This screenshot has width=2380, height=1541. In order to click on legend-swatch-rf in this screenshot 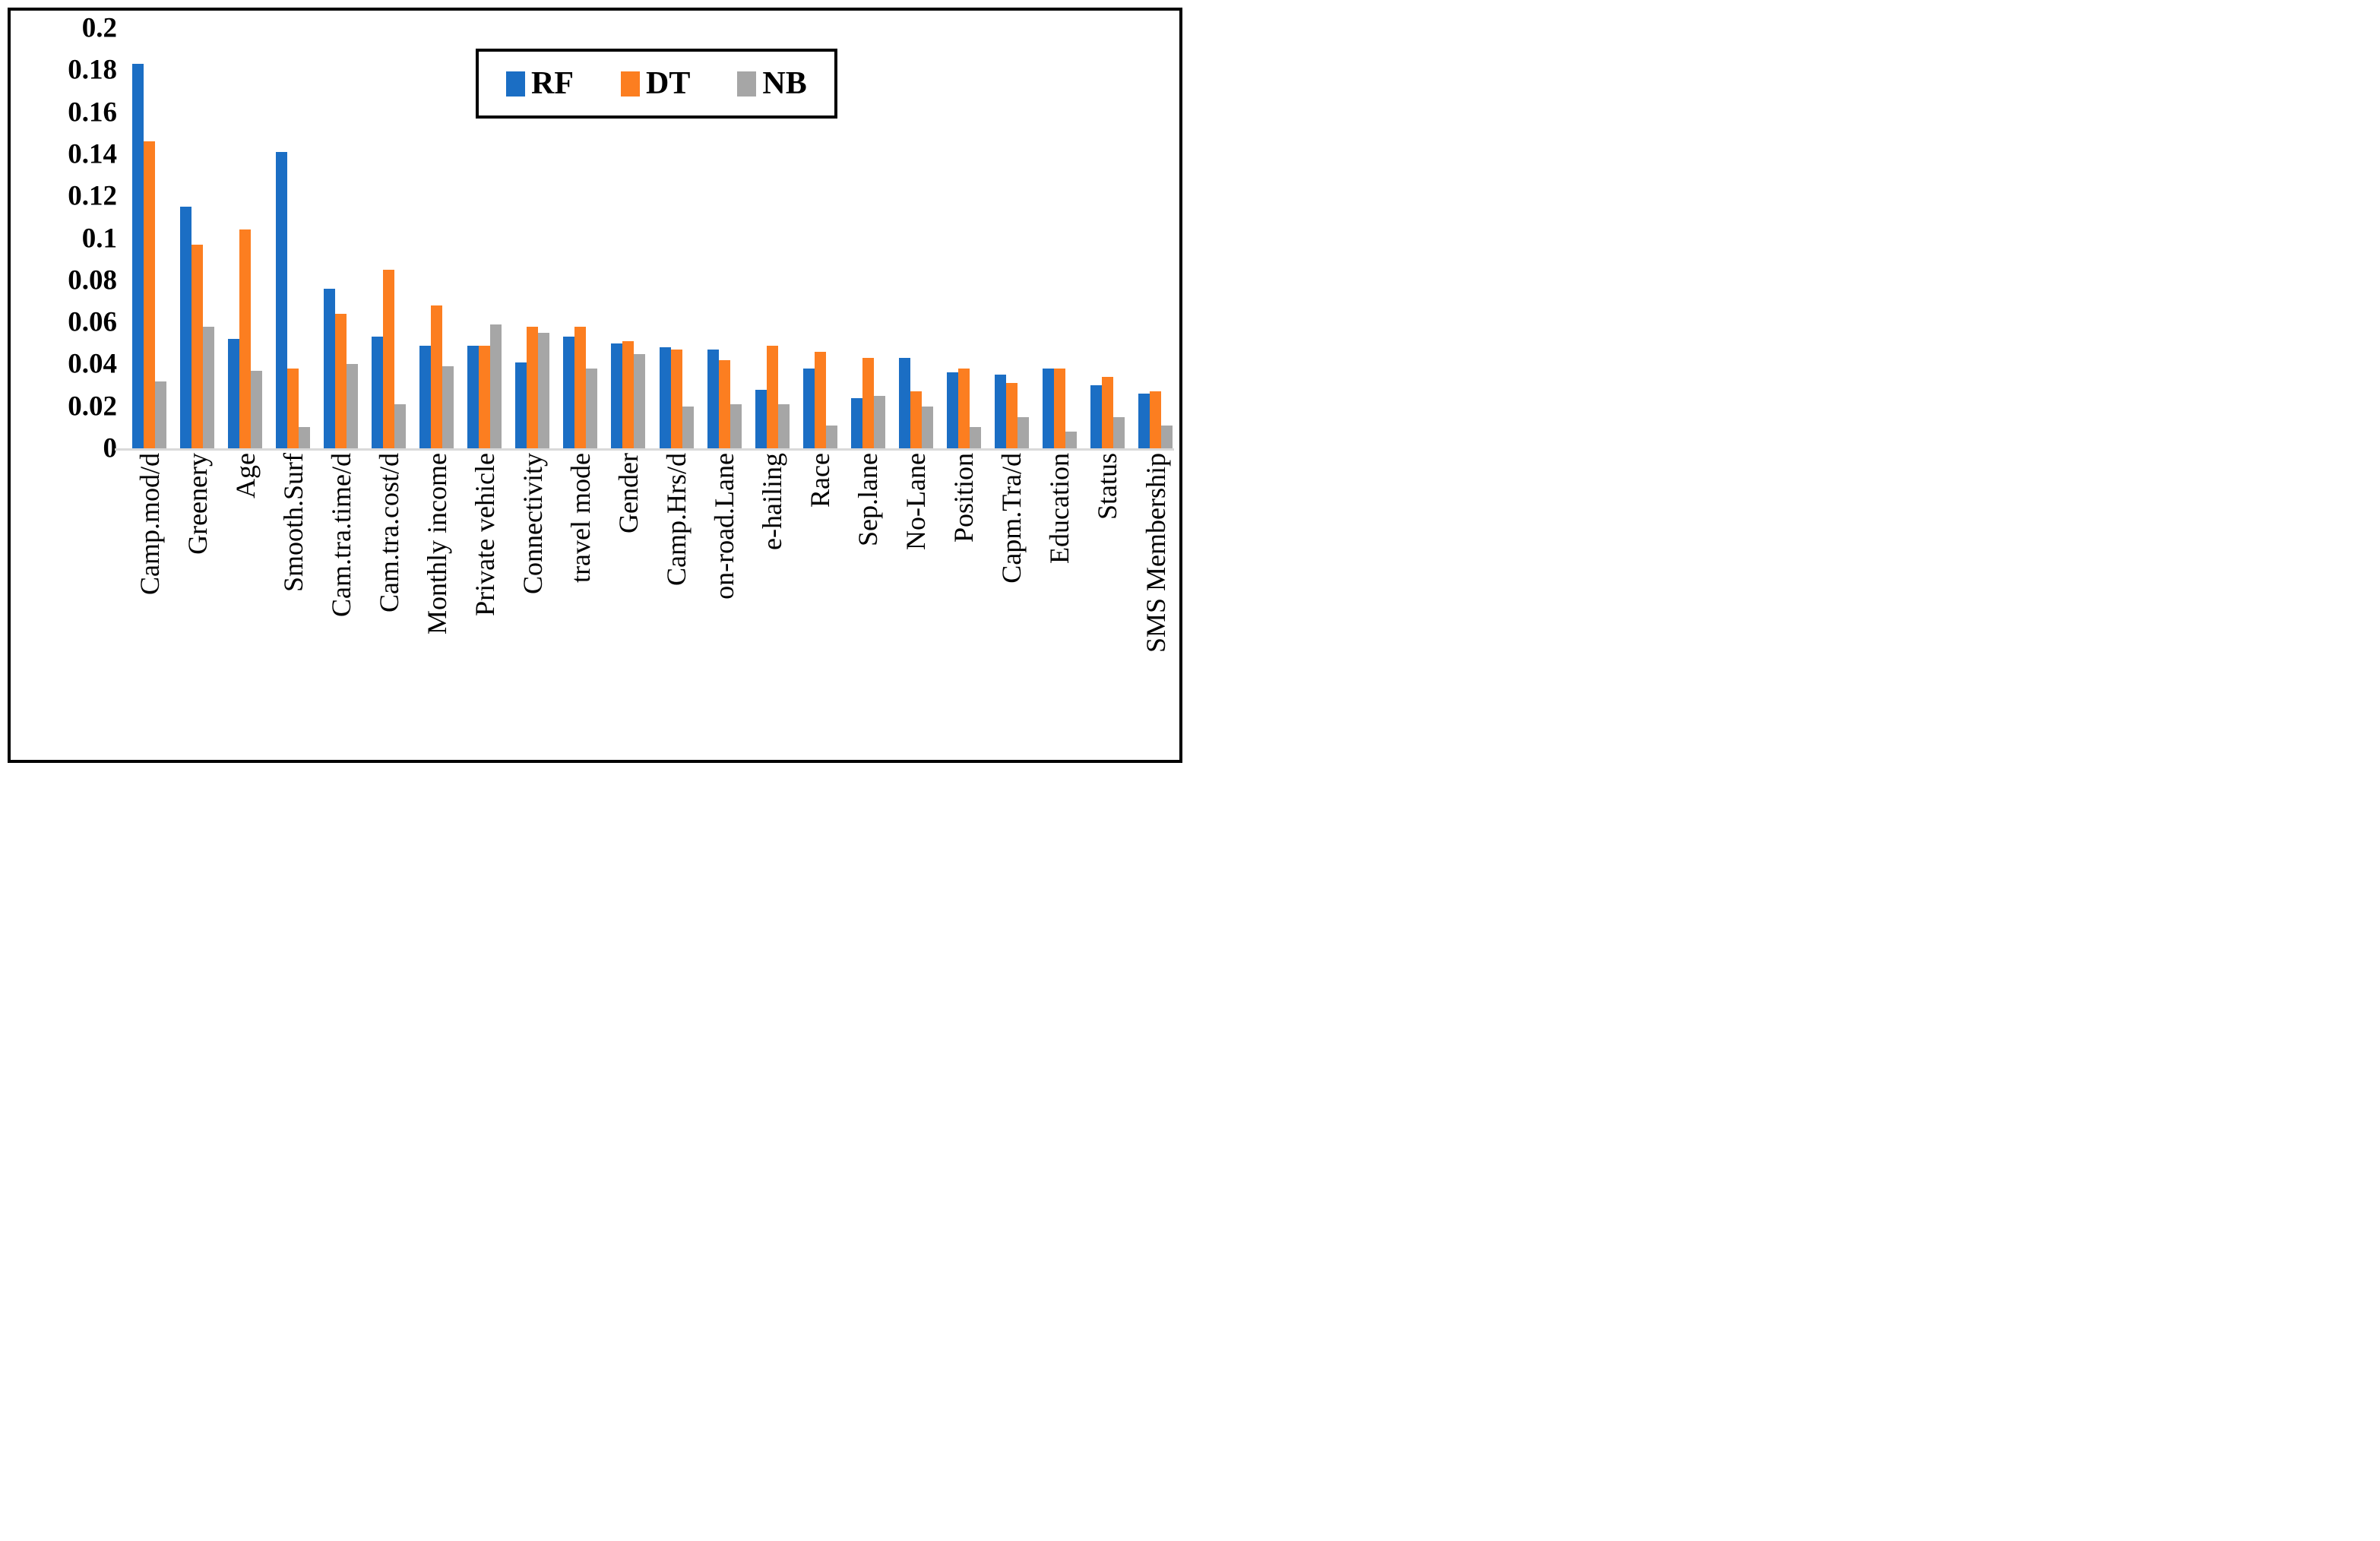, I will do `click(515, 84)`.